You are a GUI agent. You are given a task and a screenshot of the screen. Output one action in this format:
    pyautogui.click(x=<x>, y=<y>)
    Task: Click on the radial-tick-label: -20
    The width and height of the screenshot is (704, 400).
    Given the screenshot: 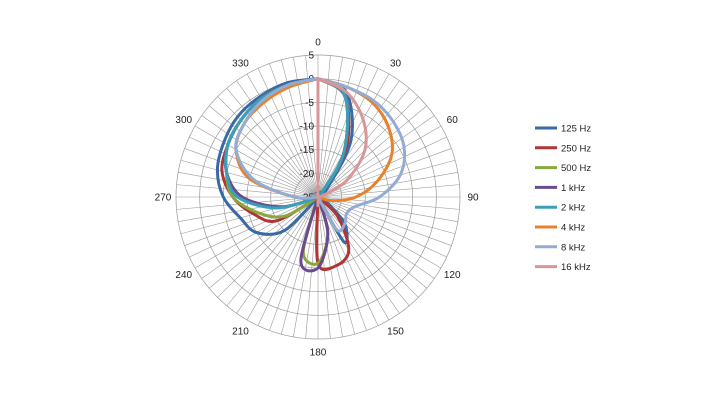 What is the action you would take?
    pyautogui.click(x=307, y=174)
    